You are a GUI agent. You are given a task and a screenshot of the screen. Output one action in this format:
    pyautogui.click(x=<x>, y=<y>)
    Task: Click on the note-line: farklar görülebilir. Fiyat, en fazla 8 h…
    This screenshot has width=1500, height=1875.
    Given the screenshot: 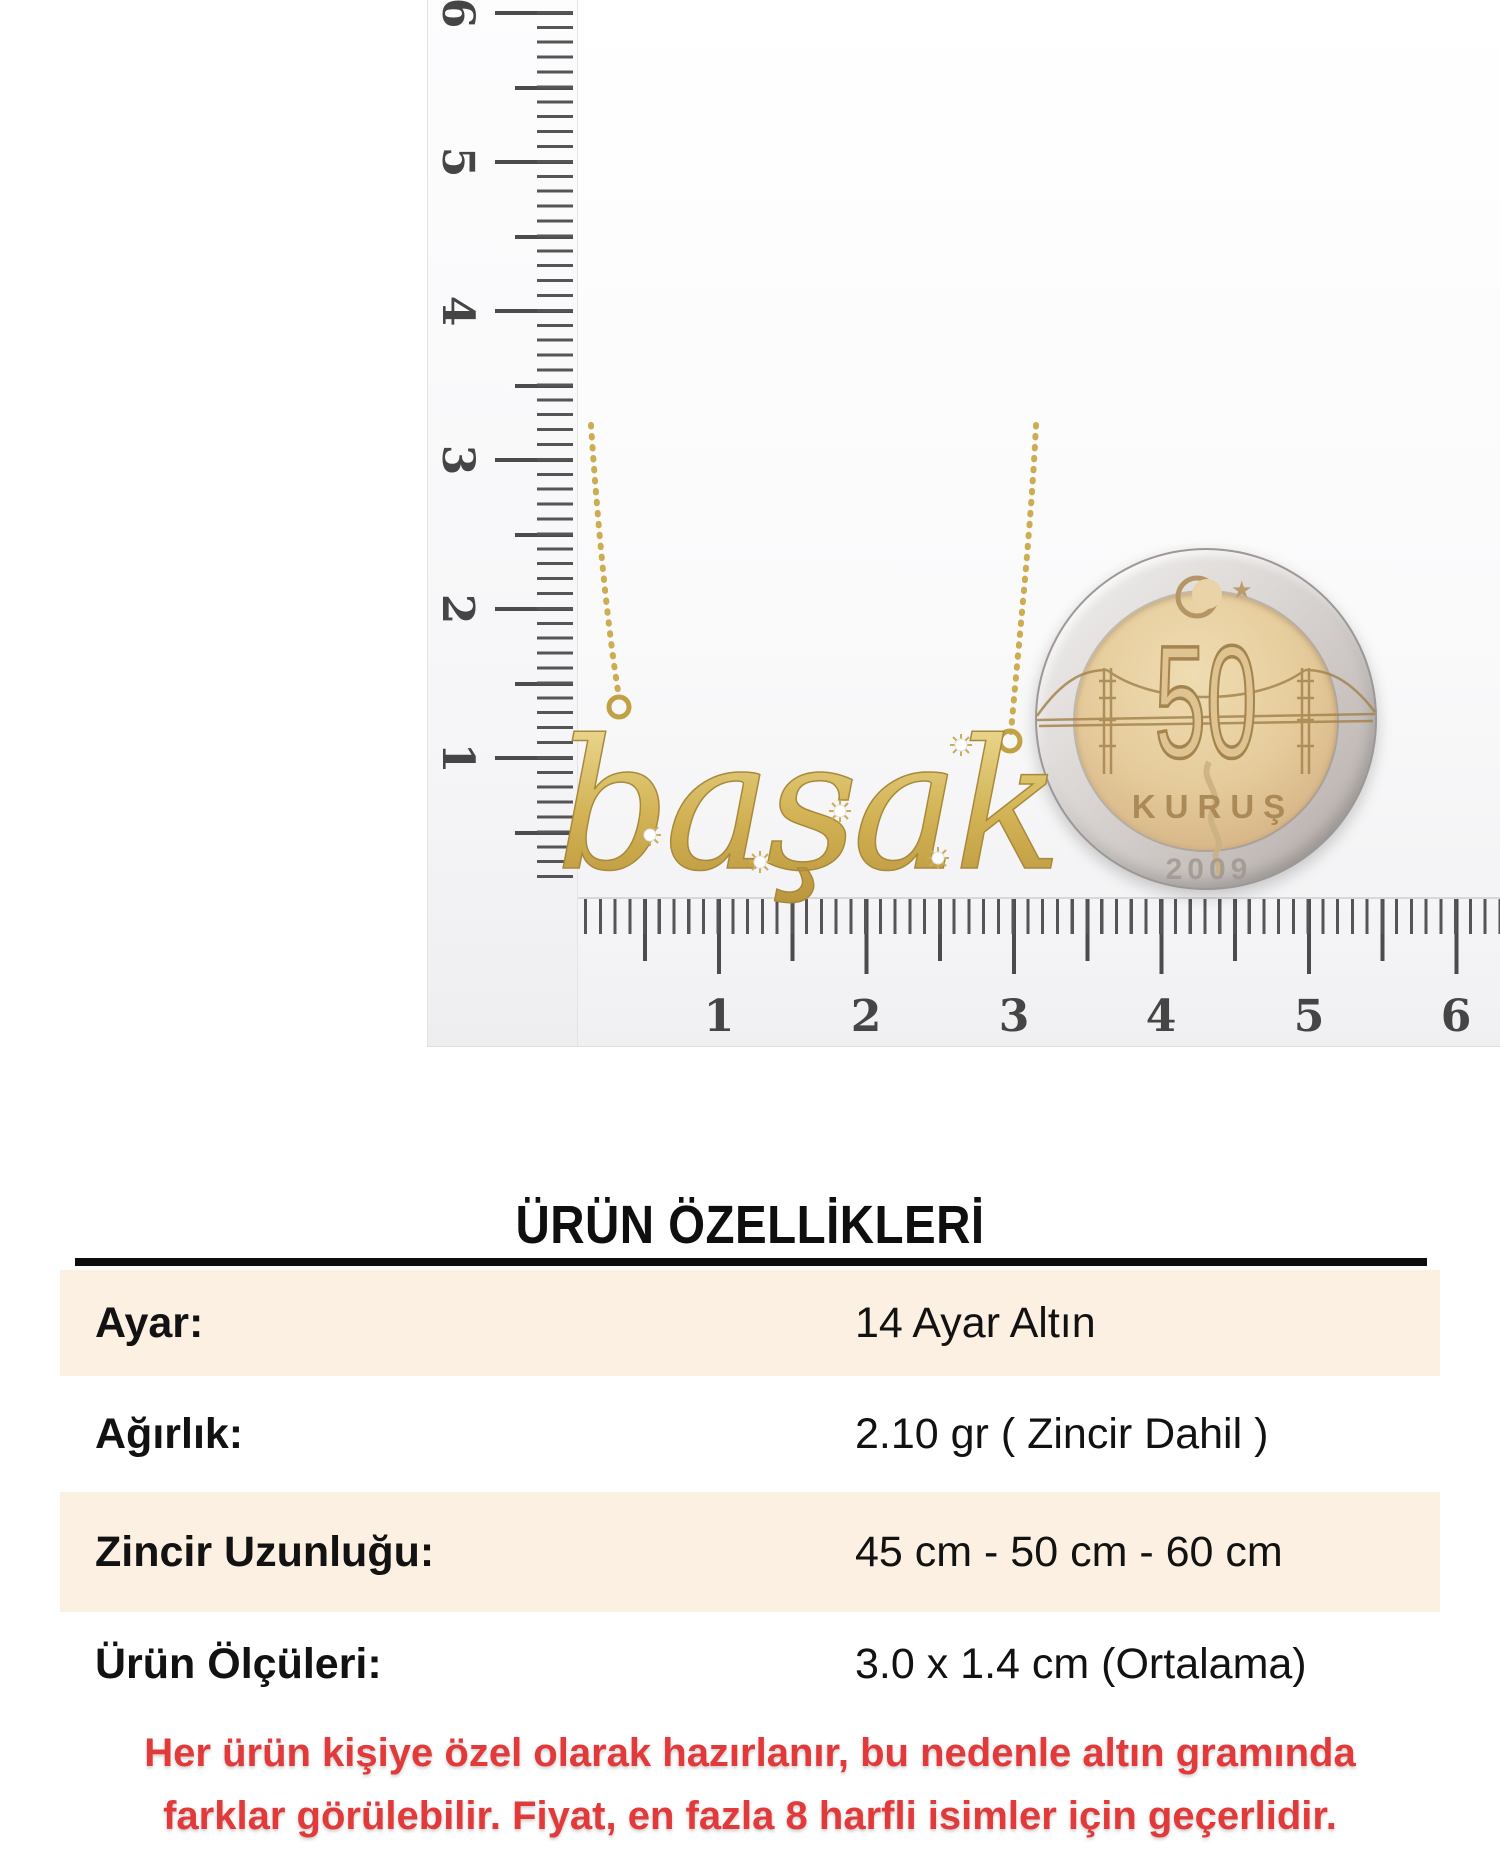 What is the action you would take?
    pyautogui.click(x=750, y=1816)
    